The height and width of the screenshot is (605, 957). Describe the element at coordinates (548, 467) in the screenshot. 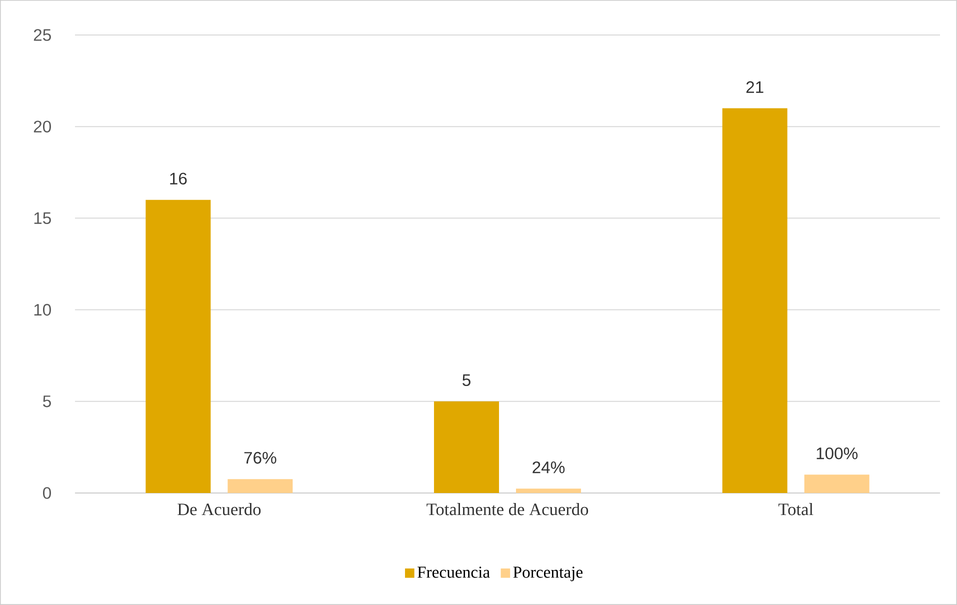

I see `data-label: 24%` at that location.